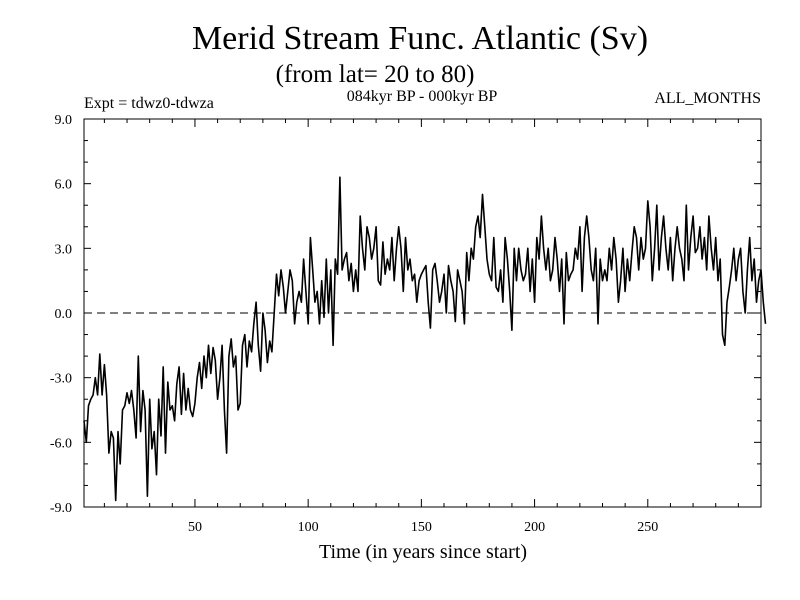  Describe the element at coordinates (421, 527) in the screenshot. I see `x-tick-label: 150` at that location.